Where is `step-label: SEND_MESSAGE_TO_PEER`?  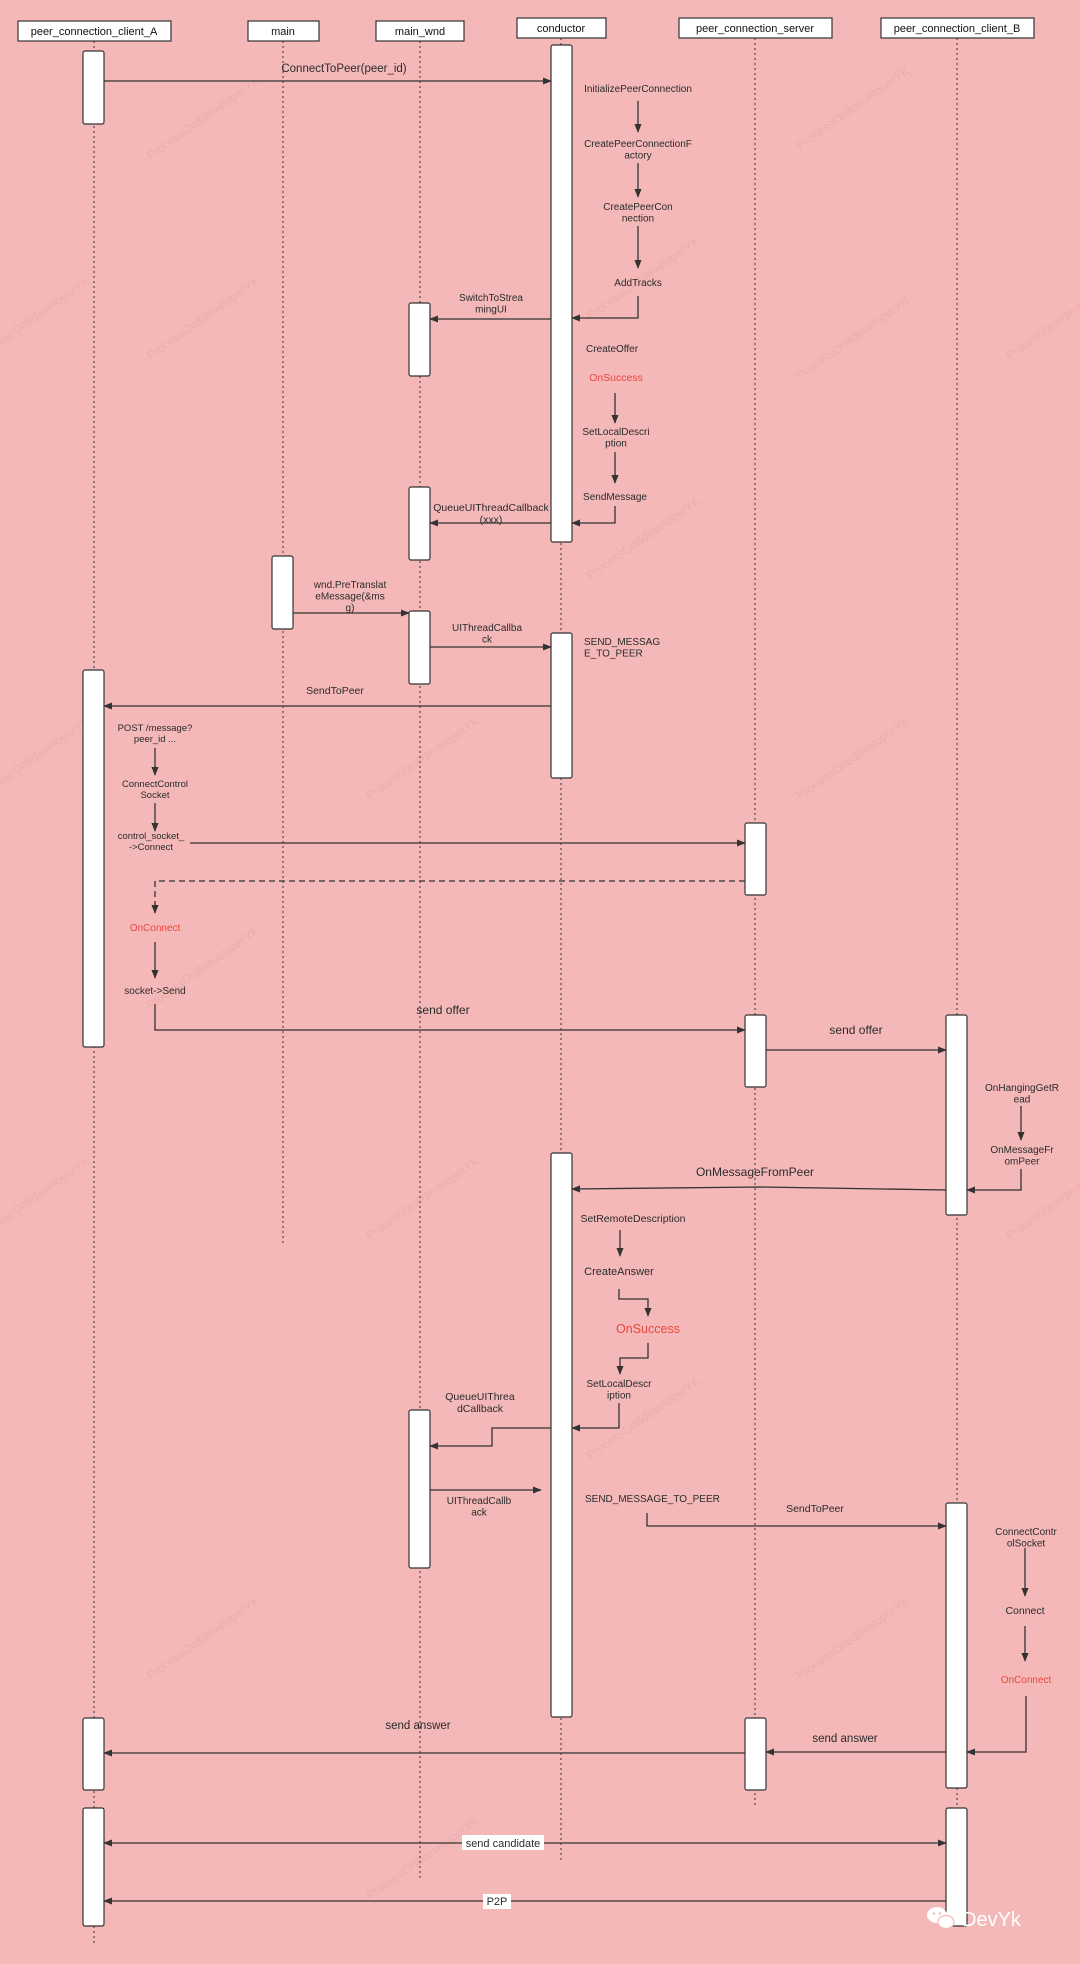 step-label: SEND_MESSAGE_TO_PEER is located at coordinates (652, 1499).